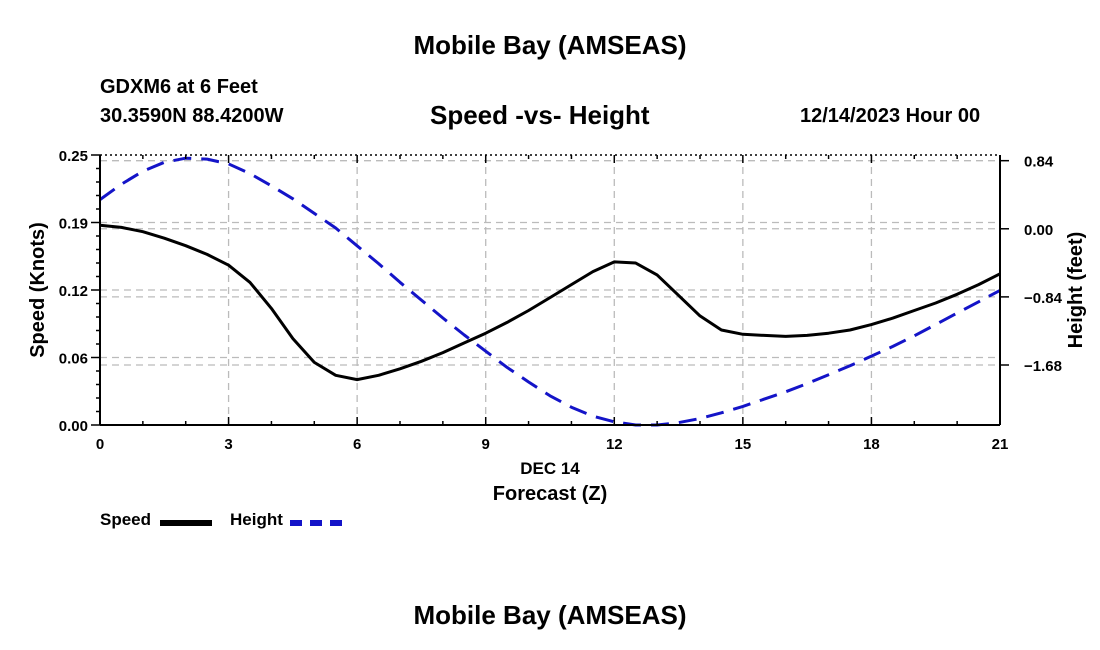 This screenshot has height=650, width=1100. Describe the element at coordinates (186, 523) in the screenshot. I see `legend-speed-swatch` at that location.